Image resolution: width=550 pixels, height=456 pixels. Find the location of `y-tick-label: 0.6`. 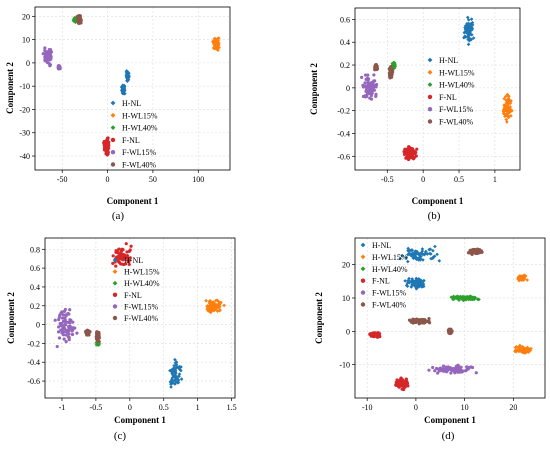

y-tick-label: 0.6 is located at coordinates (345, 19).